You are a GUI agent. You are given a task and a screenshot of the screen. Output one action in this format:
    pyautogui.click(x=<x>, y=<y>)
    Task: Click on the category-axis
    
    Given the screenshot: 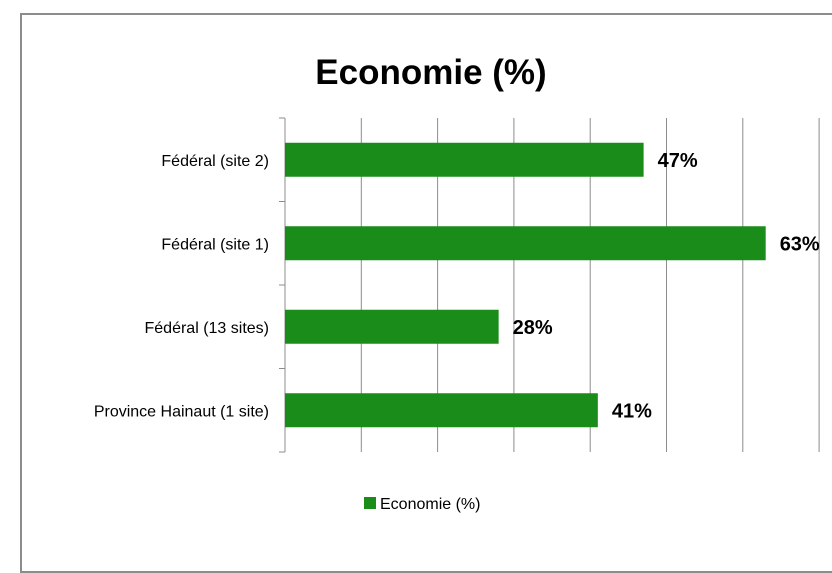 What is the action you would take?
    pyautogui.click(x=282, y=285)
    